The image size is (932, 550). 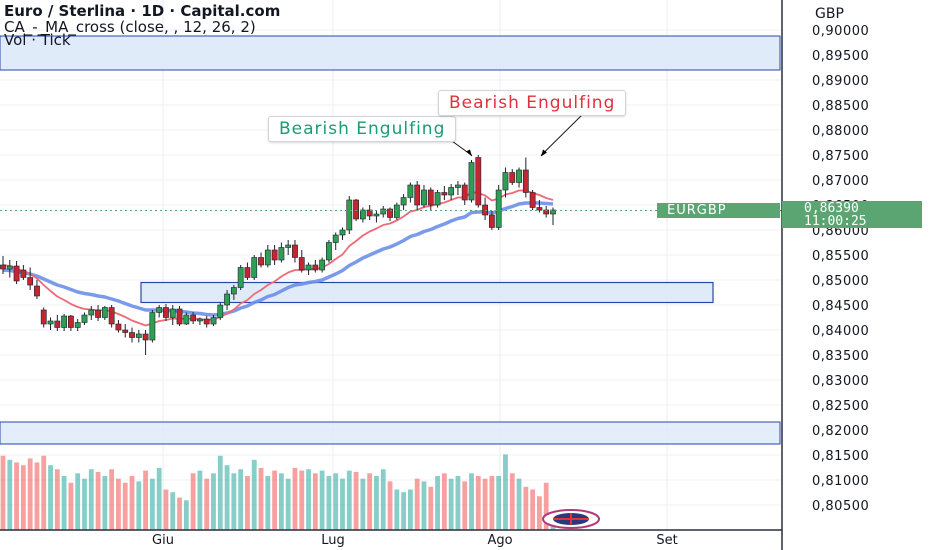 What do you see at coordinates (840, 256) in the screenshot?
I see `price-tick-label: 0,85500` at bounding box center [840, 256].